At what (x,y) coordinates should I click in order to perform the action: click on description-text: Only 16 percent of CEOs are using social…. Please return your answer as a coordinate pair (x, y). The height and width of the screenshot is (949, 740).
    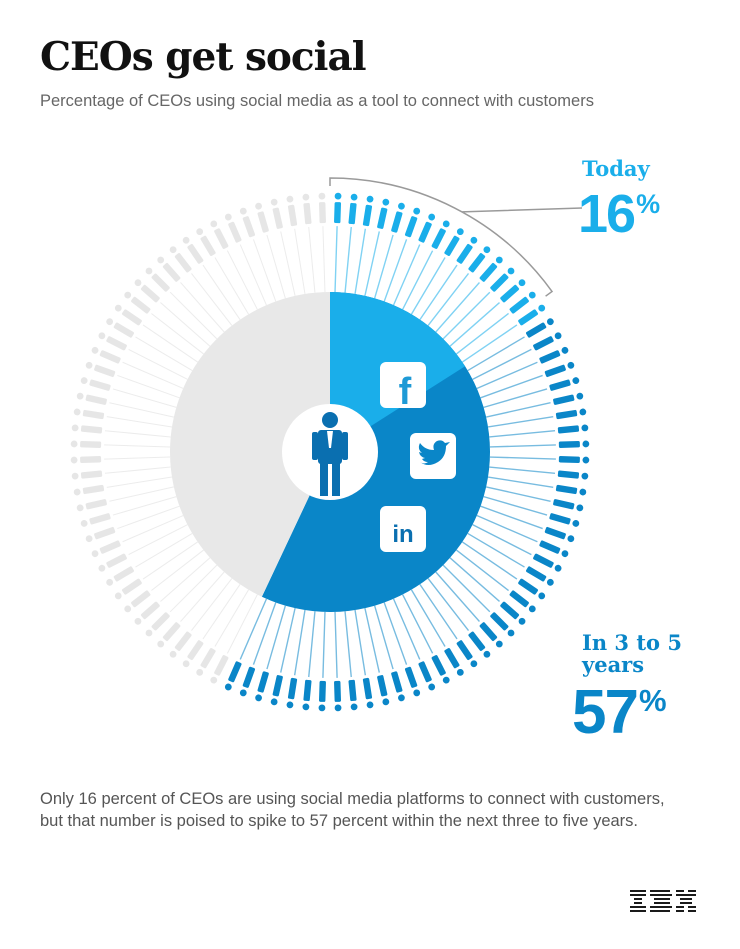
    Looking at the image, I should click on (352, 810).